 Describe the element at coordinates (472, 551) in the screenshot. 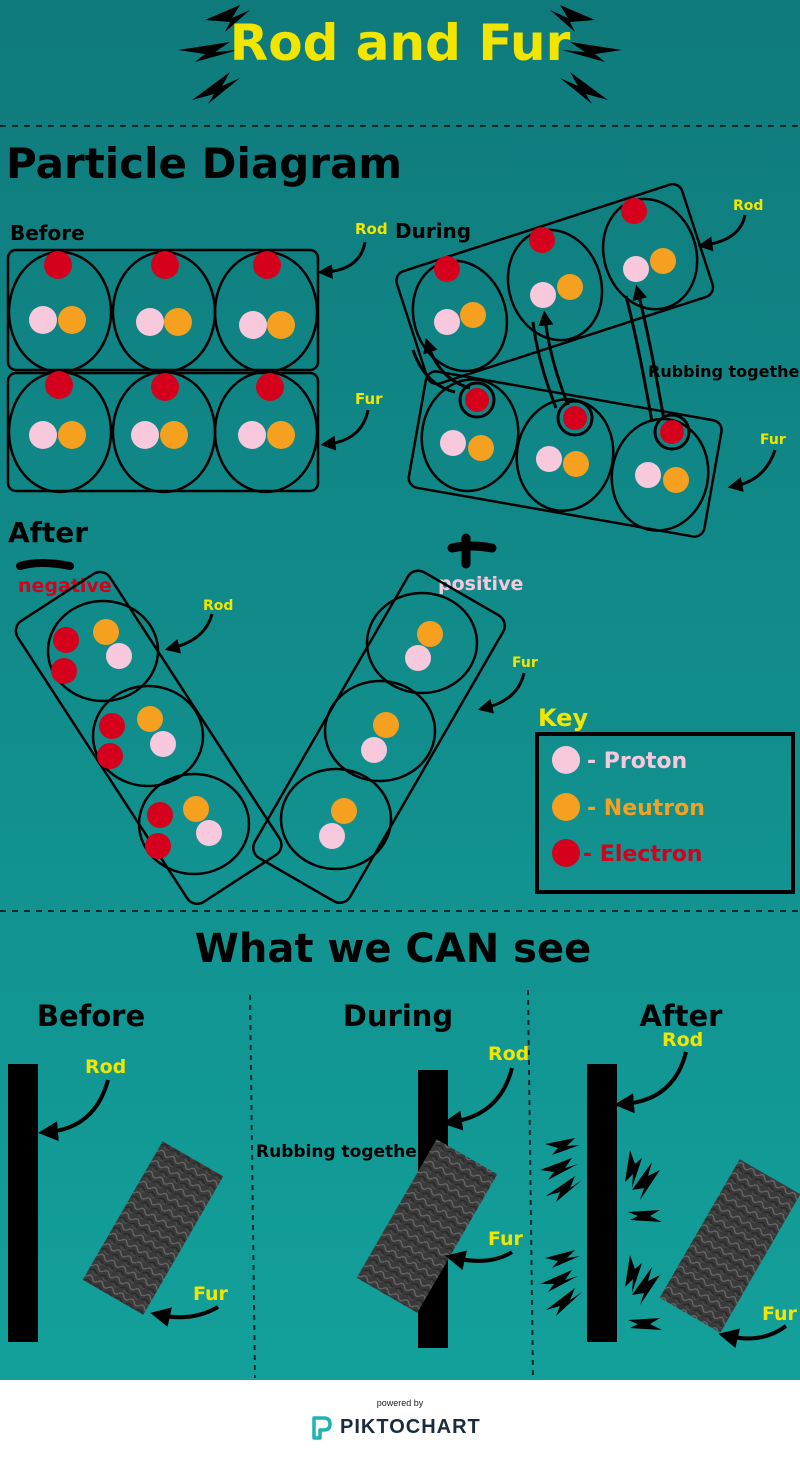

I see `plus-sign` at that location.